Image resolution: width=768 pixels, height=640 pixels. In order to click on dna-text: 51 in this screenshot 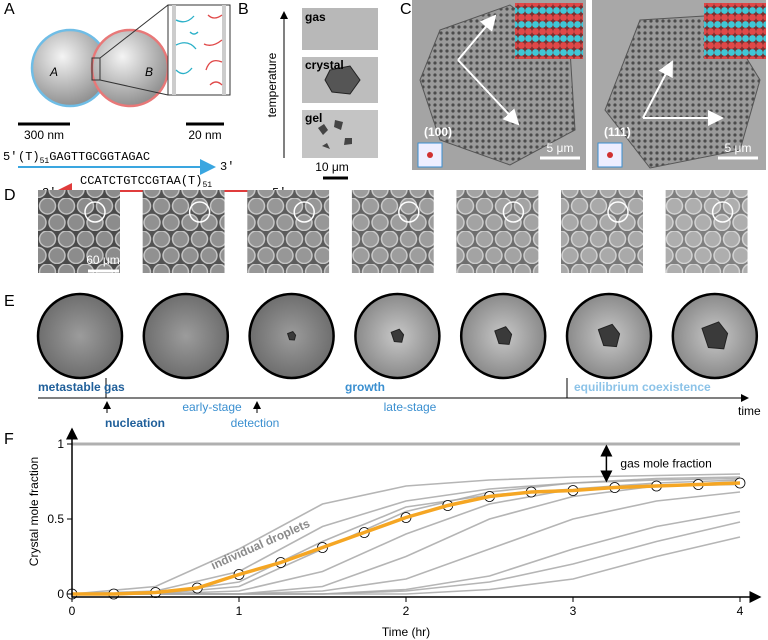, I will do `click(45, 161)`.